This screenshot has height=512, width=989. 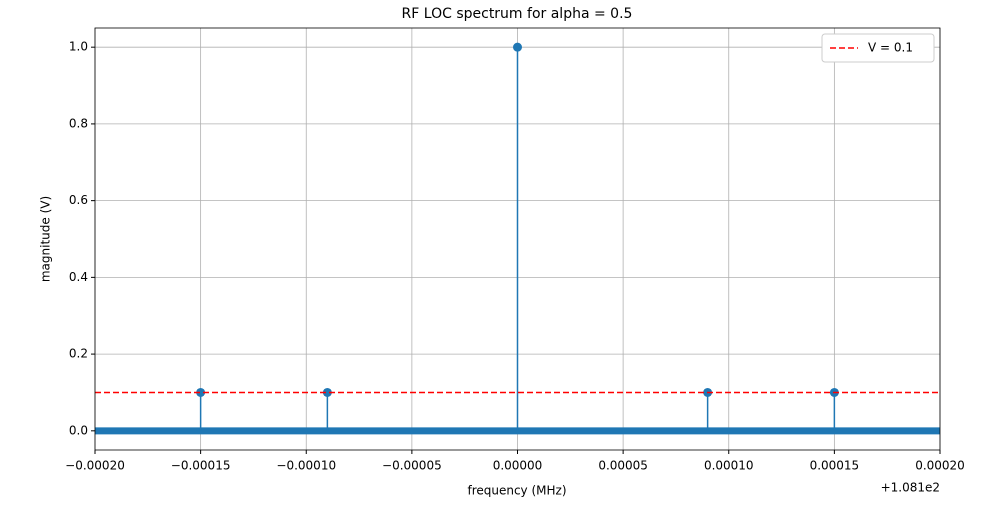 I want to click on chart-title: RF LOC spectrum for alpha = 0.5, so click(x=517, y=14).